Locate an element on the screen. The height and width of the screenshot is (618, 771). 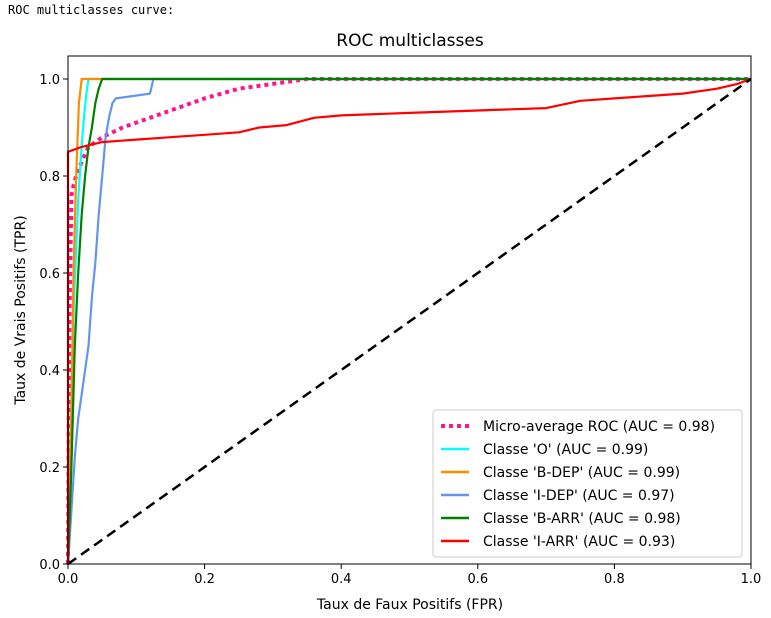
y-axis-label: Taux de Vrais Positifs (TPR) is located at coordinates (21, 310).